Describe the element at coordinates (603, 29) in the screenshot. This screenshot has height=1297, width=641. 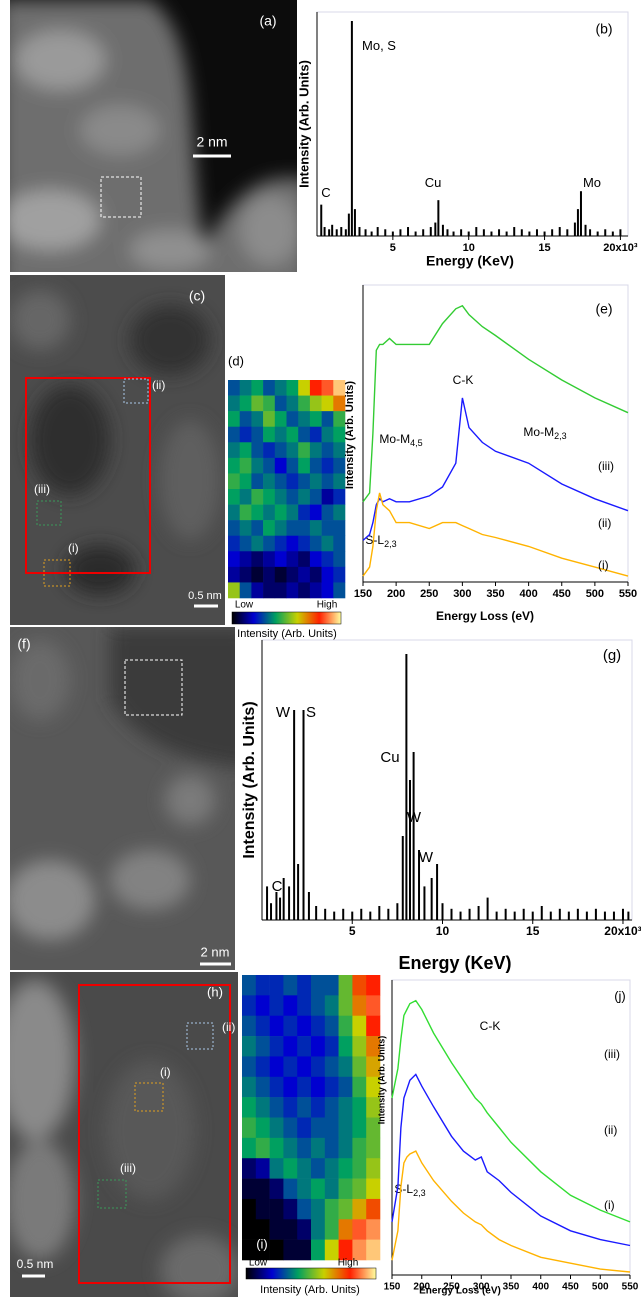
I see `panel-label: (b)` at that location.